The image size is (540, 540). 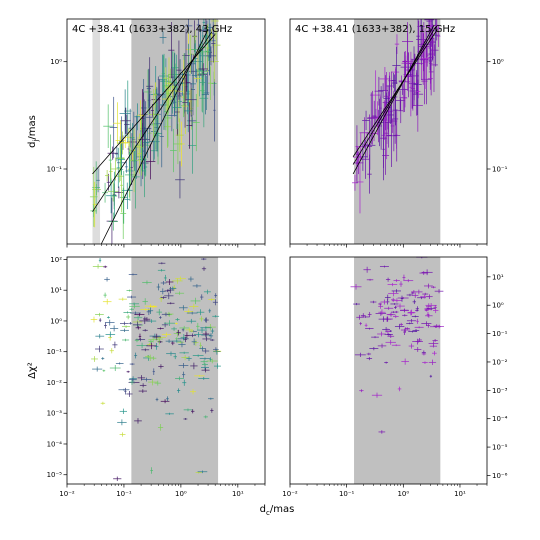 I want to click on y-tick-label: 10⁻⁴, so click(x=55, y=444).